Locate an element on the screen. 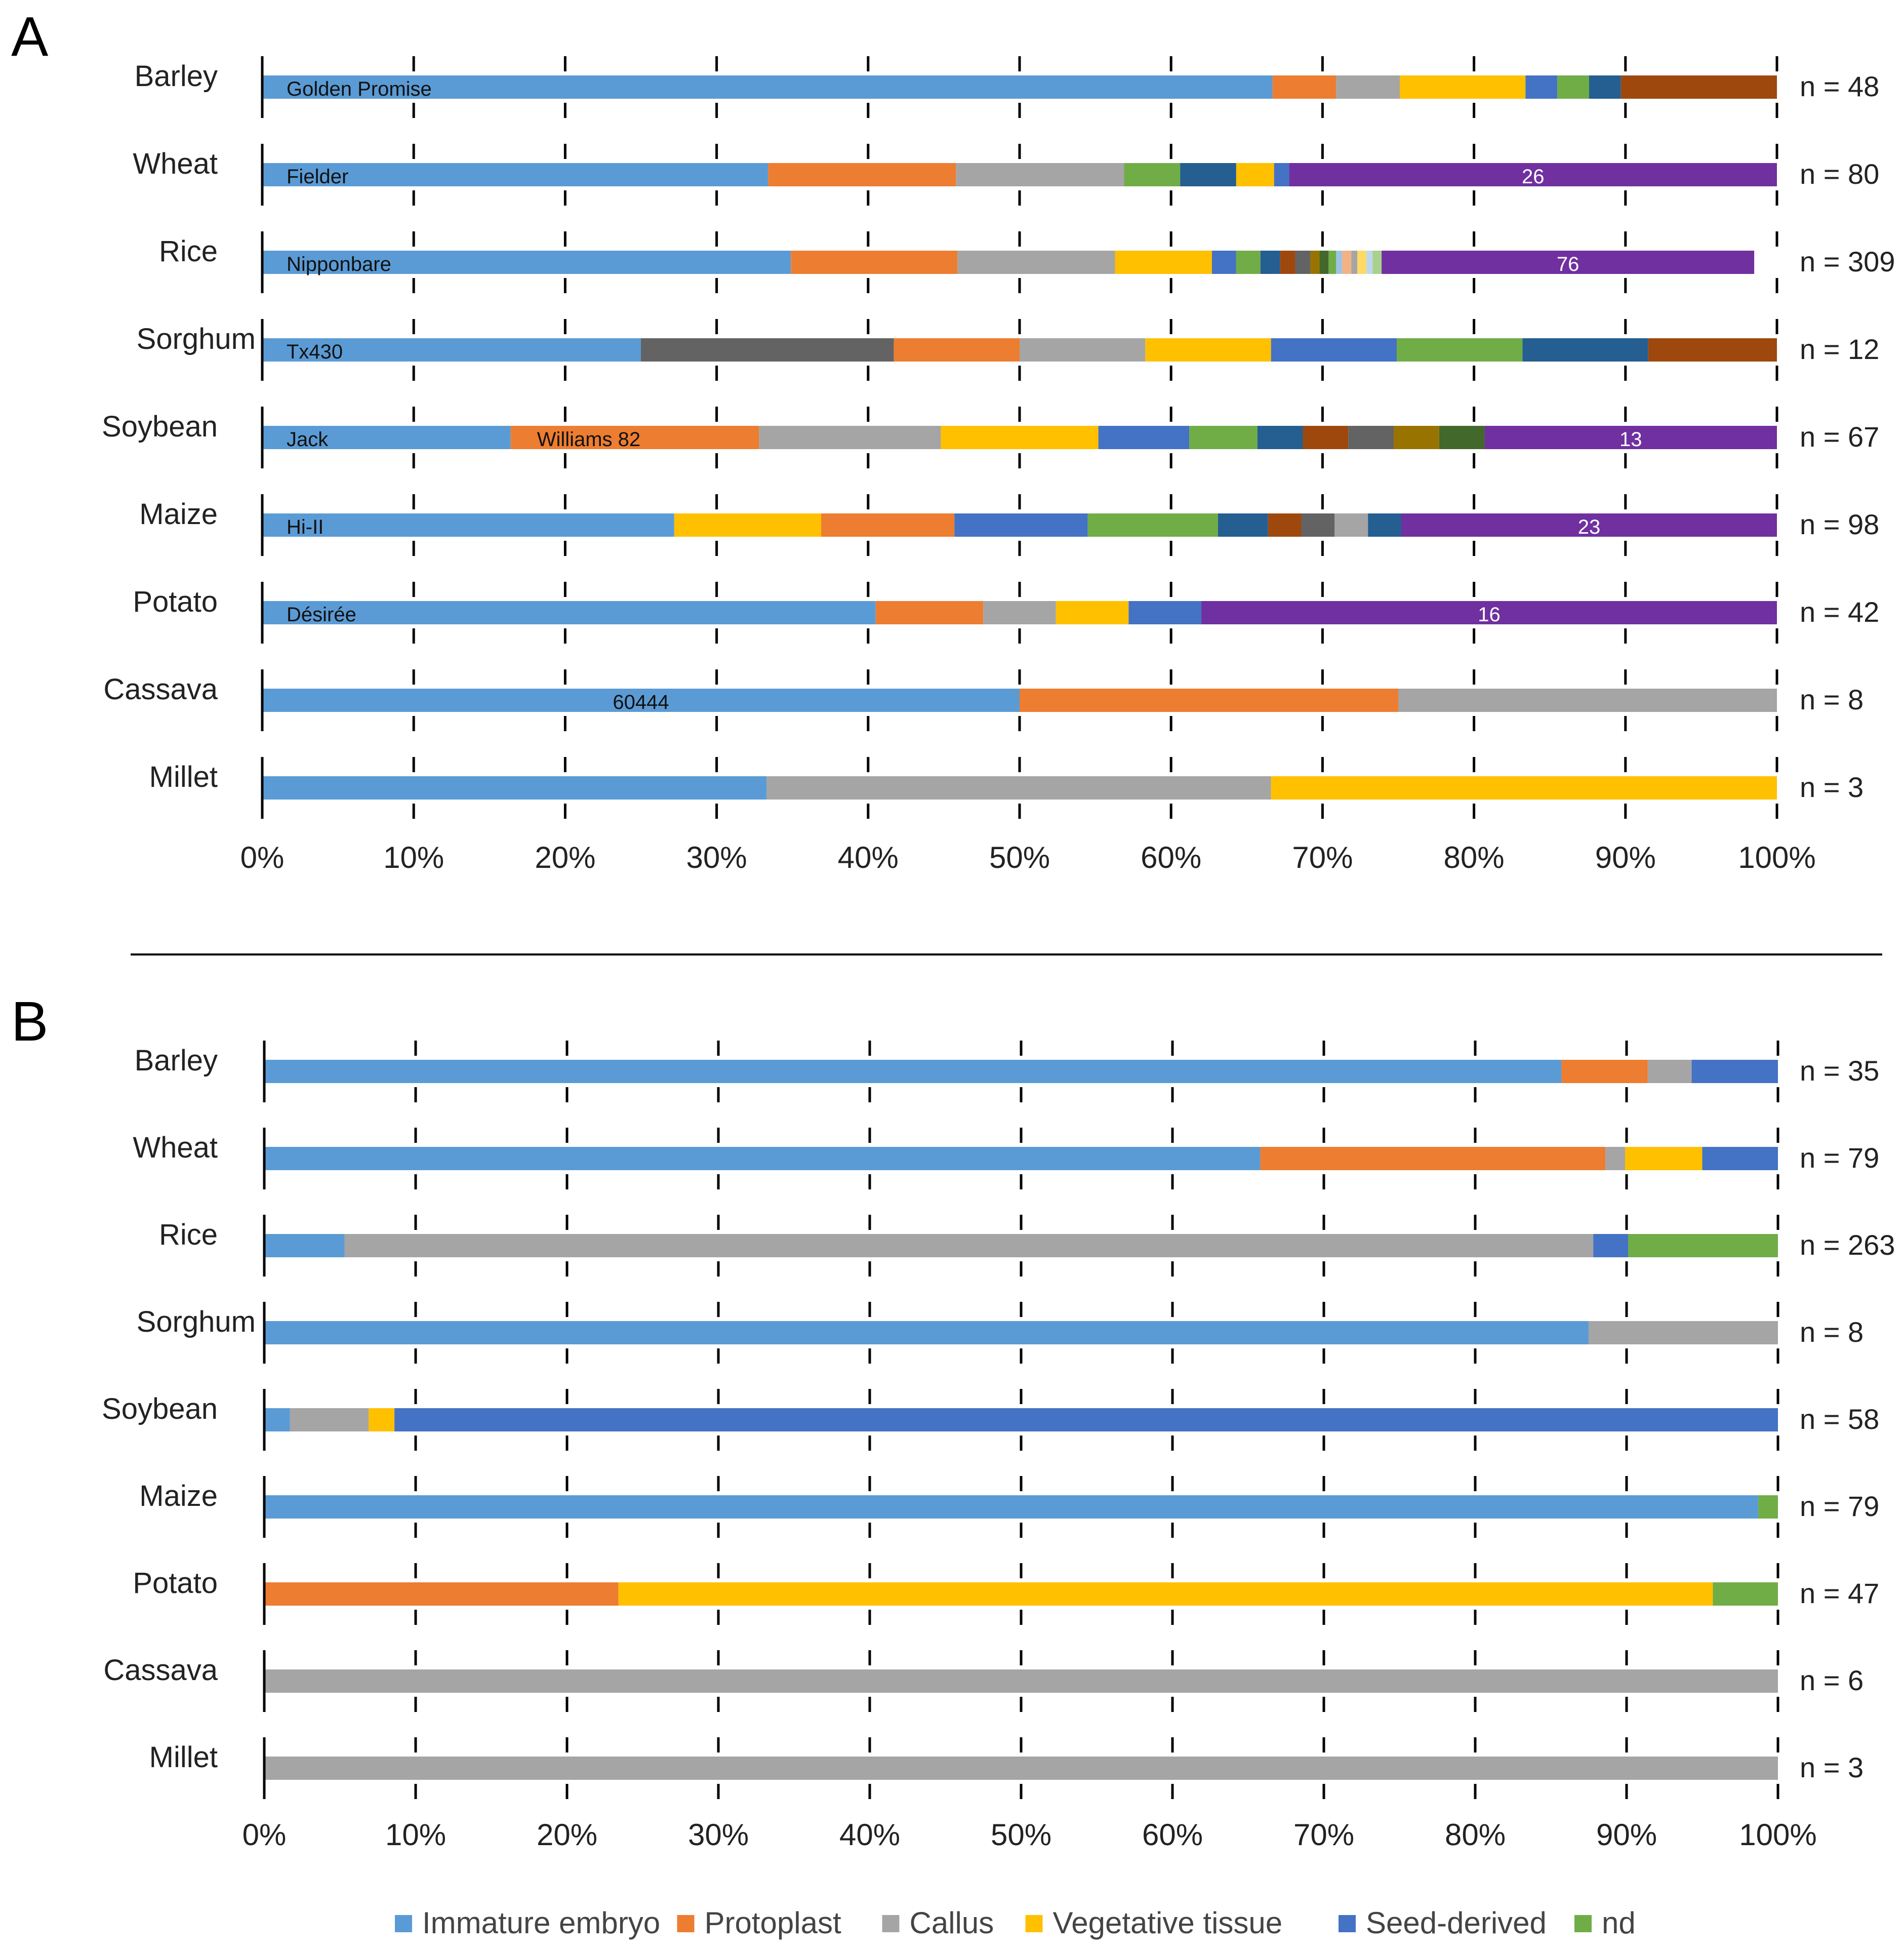  crop-label: Barley is located at coordinates (177, 1060).